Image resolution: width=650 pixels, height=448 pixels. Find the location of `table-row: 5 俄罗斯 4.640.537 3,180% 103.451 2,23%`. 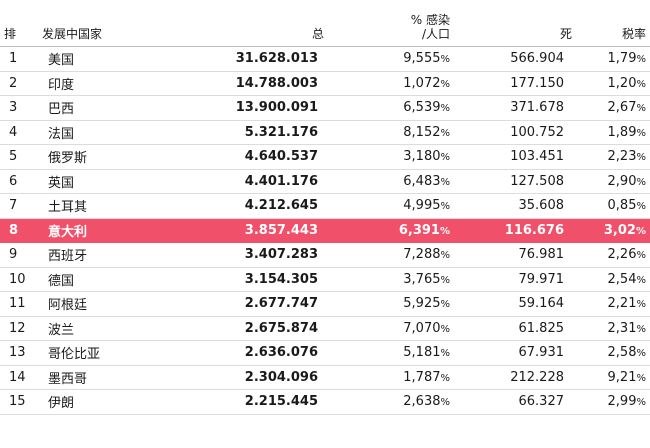

table-row: 5 俄罗斯 4.640.537 3,180% 103.451 2,23% is located at coordinates (325, 157).